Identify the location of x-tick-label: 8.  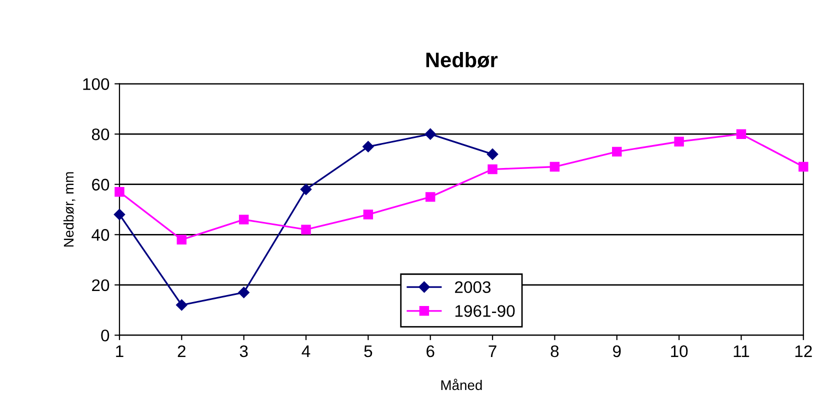
(554, 351).